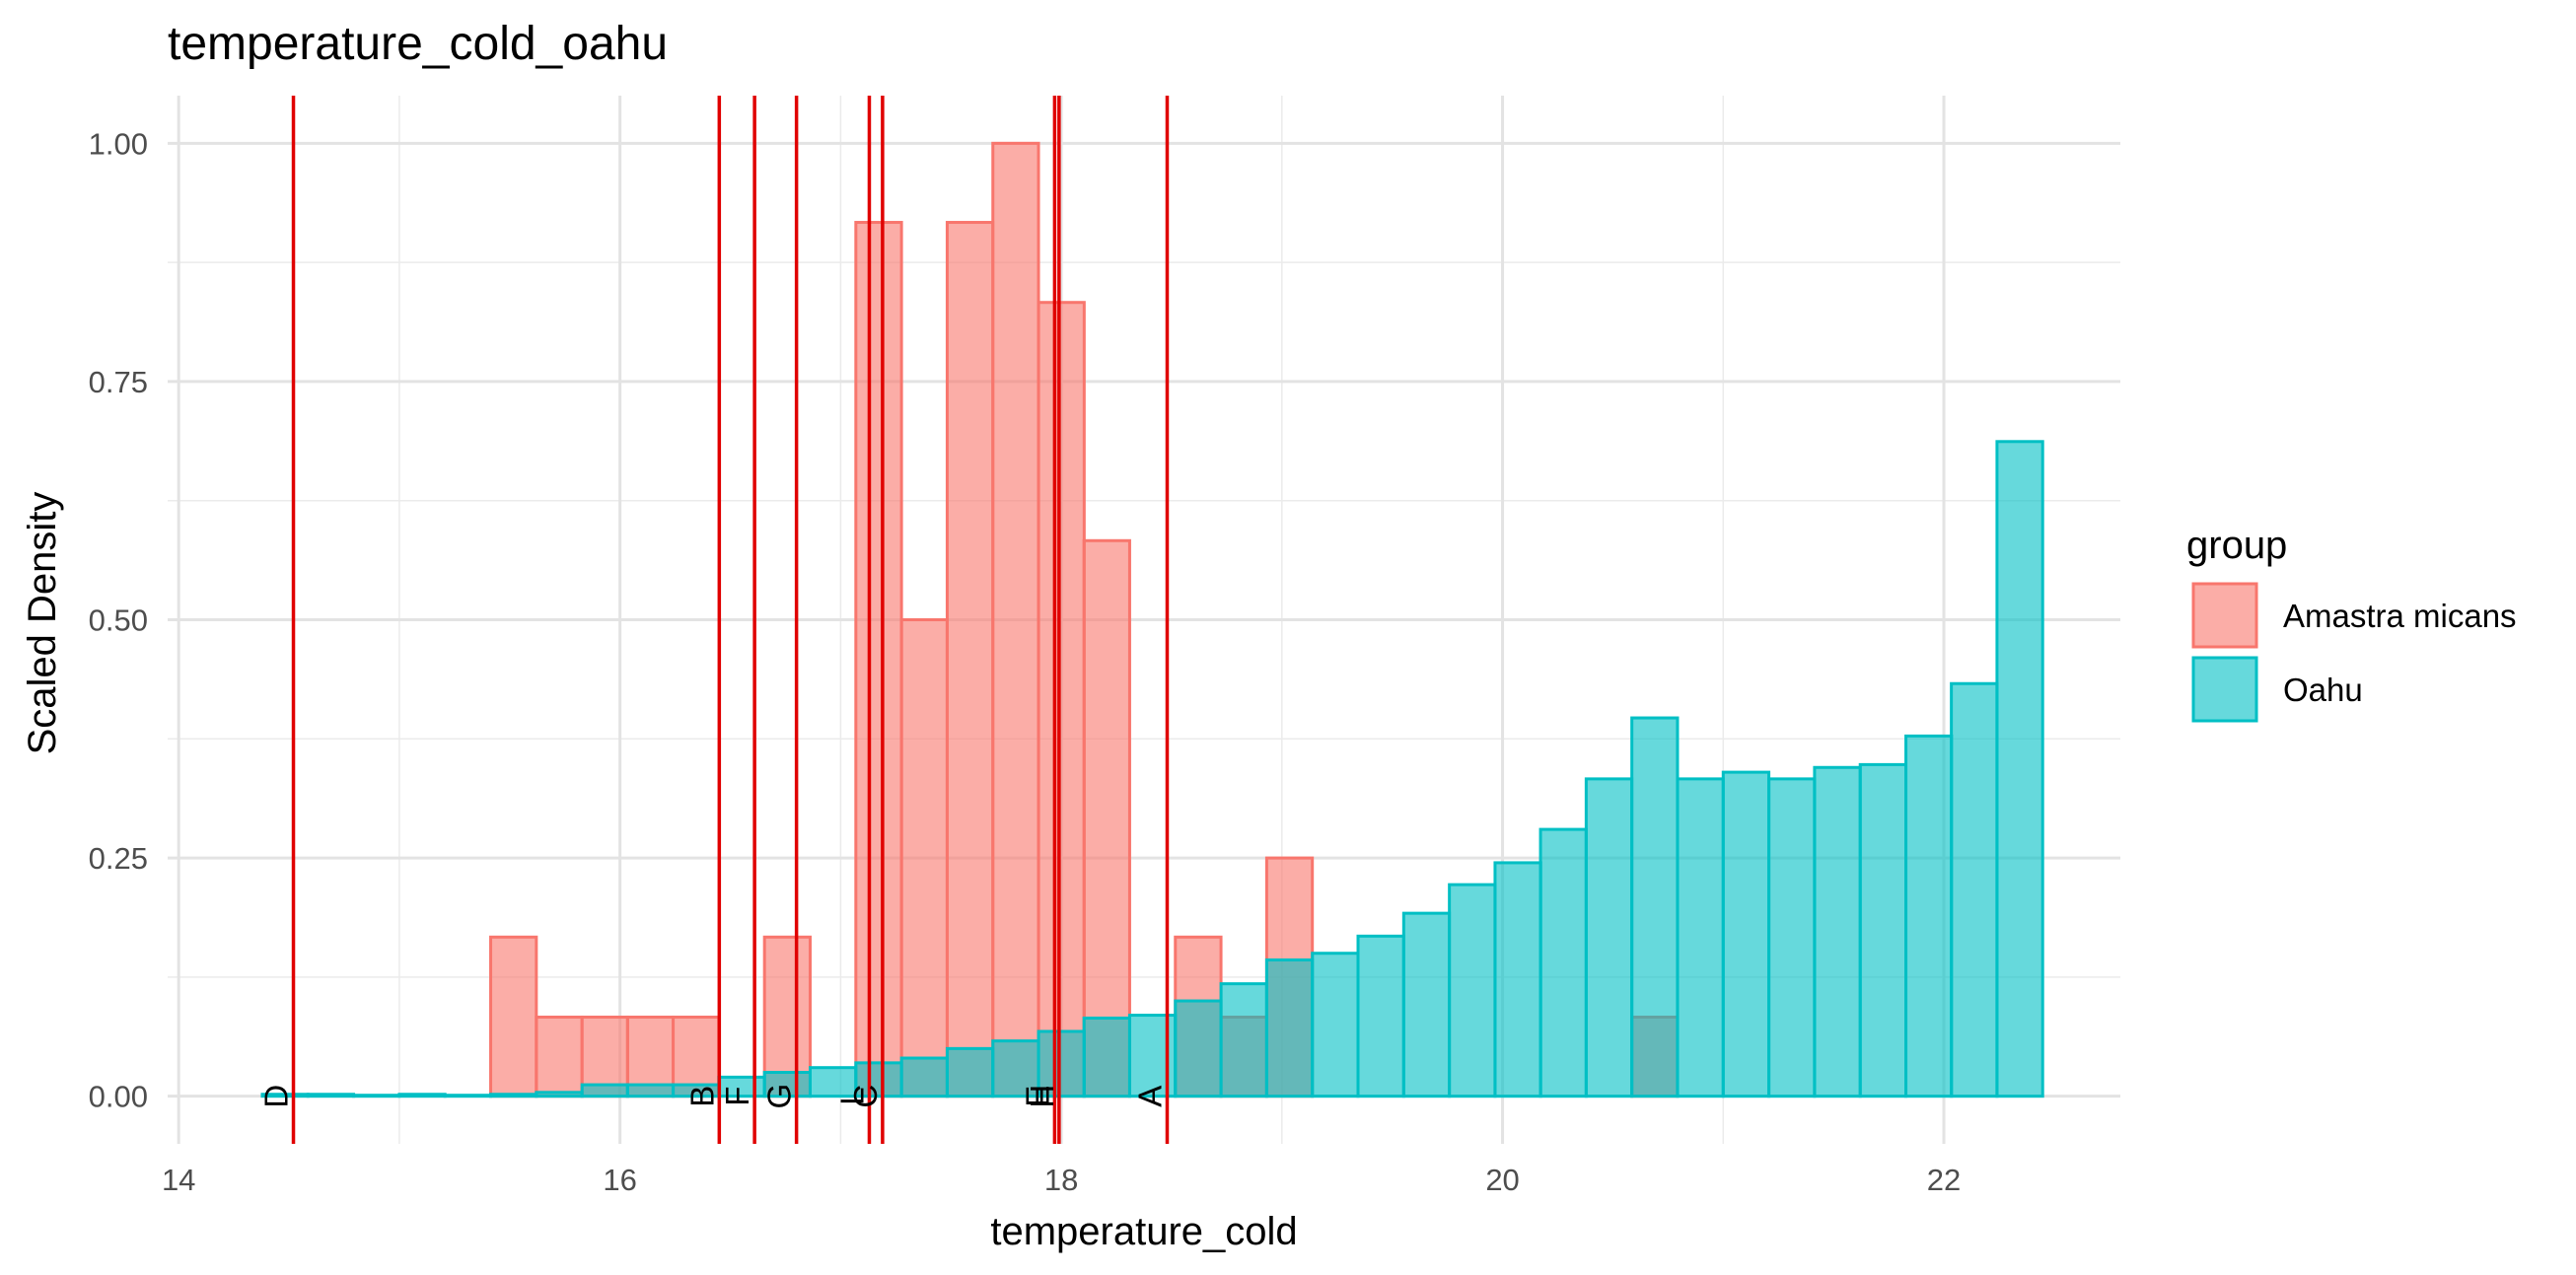  I want to click on x-tick-label: 16, so click(619, 1180).